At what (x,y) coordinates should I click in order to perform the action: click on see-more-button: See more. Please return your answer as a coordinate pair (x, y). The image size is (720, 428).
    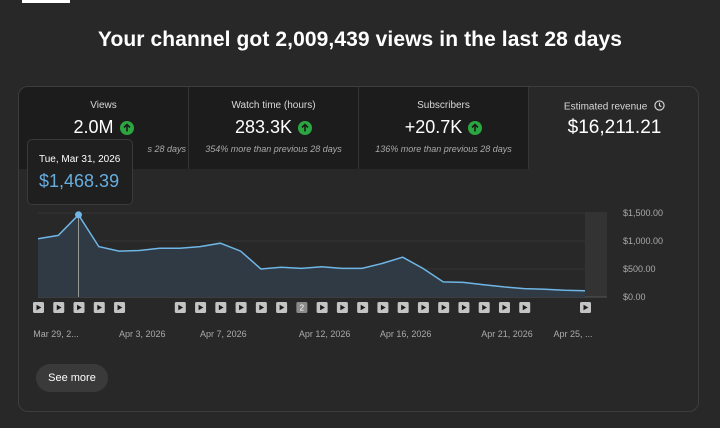
    Looking at the image, I should click on (72, 378).